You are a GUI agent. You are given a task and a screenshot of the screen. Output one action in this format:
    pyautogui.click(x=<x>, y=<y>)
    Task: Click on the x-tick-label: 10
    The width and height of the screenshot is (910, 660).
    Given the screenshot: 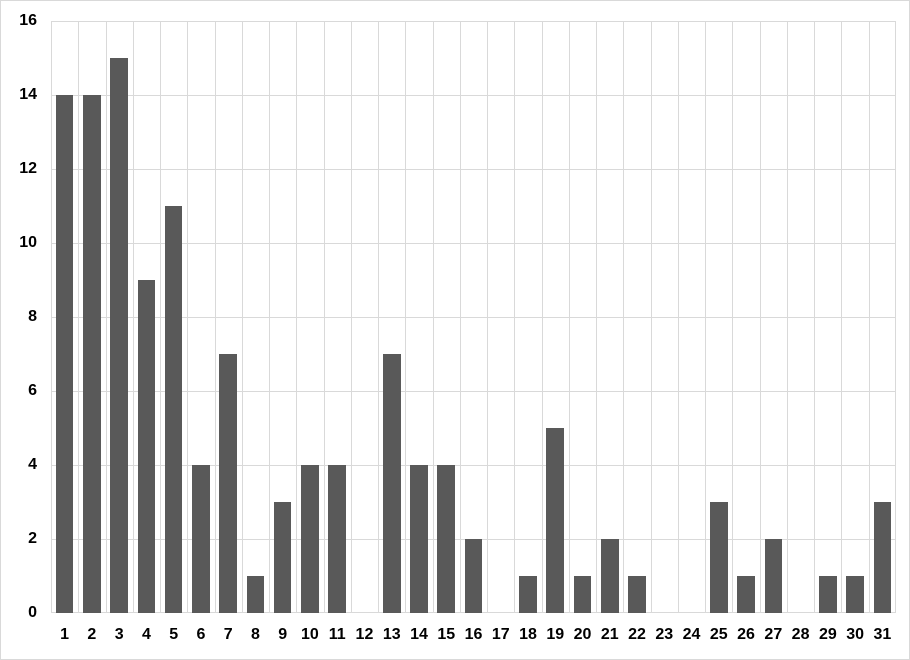 What is the action you would take?
    pyautogui.click(x=310, y=634)
    